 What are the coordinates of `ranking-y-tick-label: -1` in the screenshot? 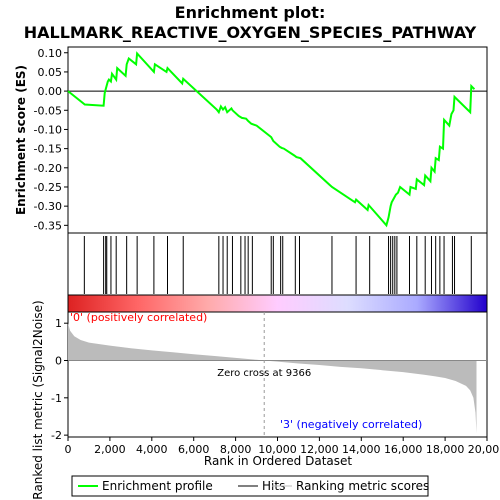 It's located at (56, 398).